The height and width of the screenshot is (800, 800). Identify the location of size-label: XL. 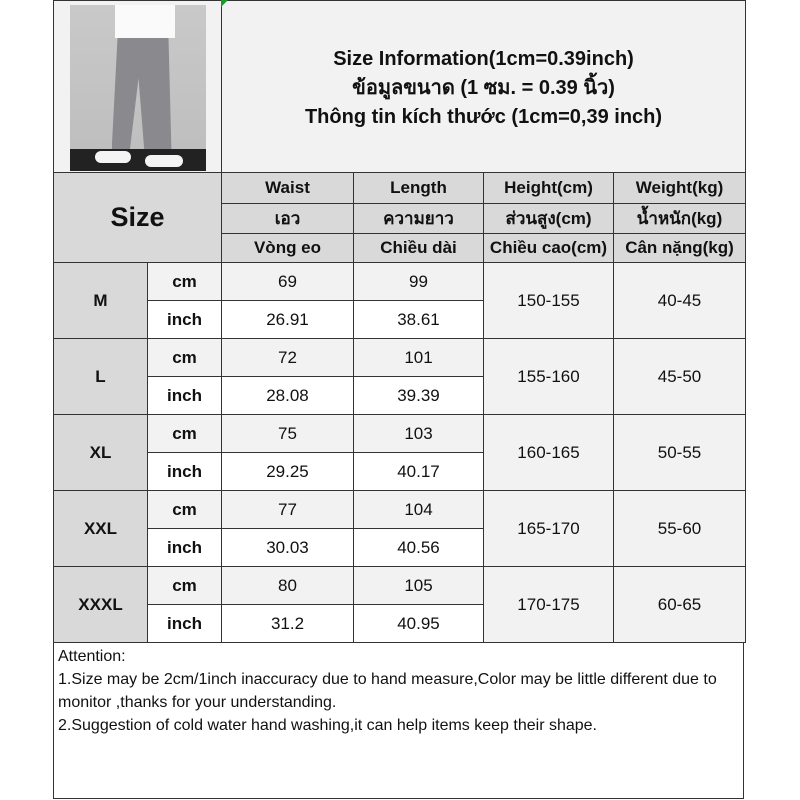
(100, 452).